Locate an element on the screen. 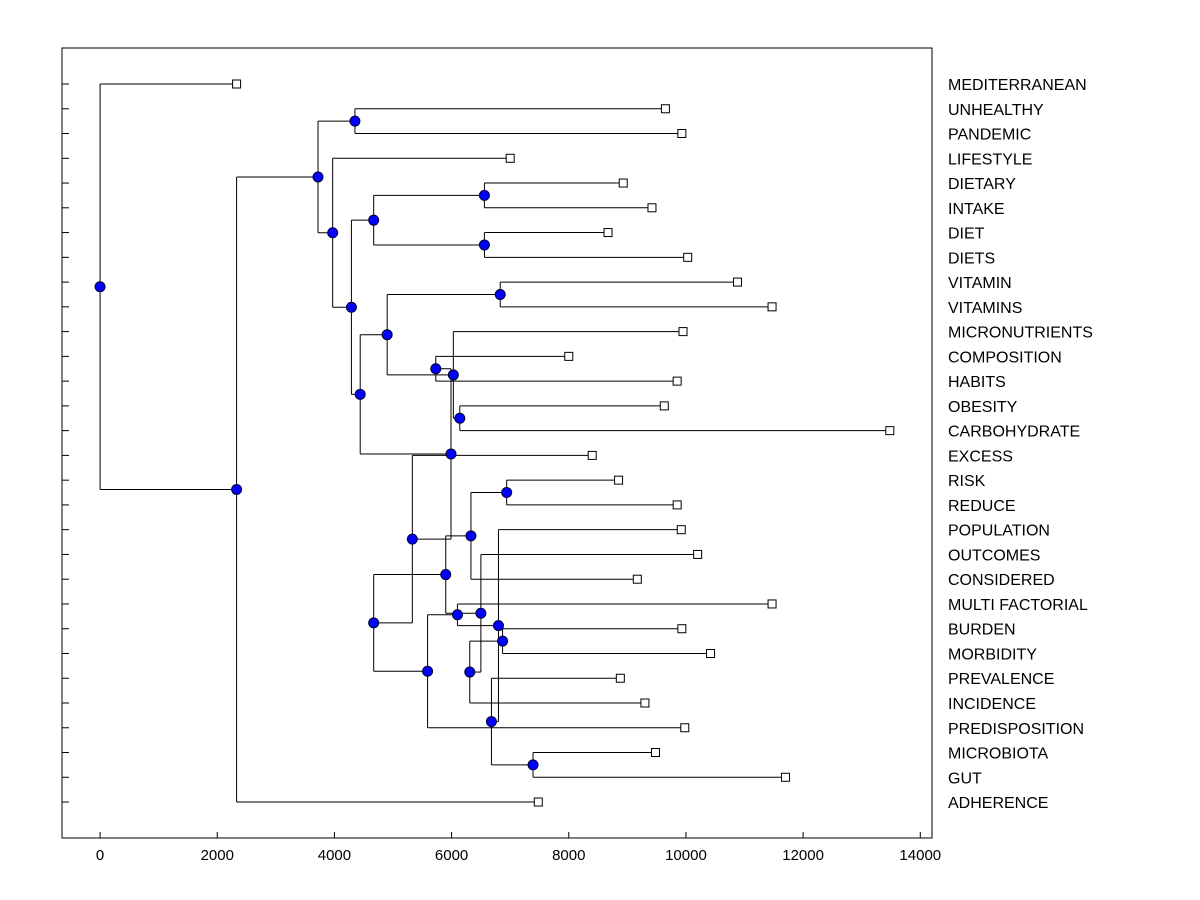 The width and height of the screenshot is (1200, 900). leaf-label: BURDEN is located at coordinates (982, 630).